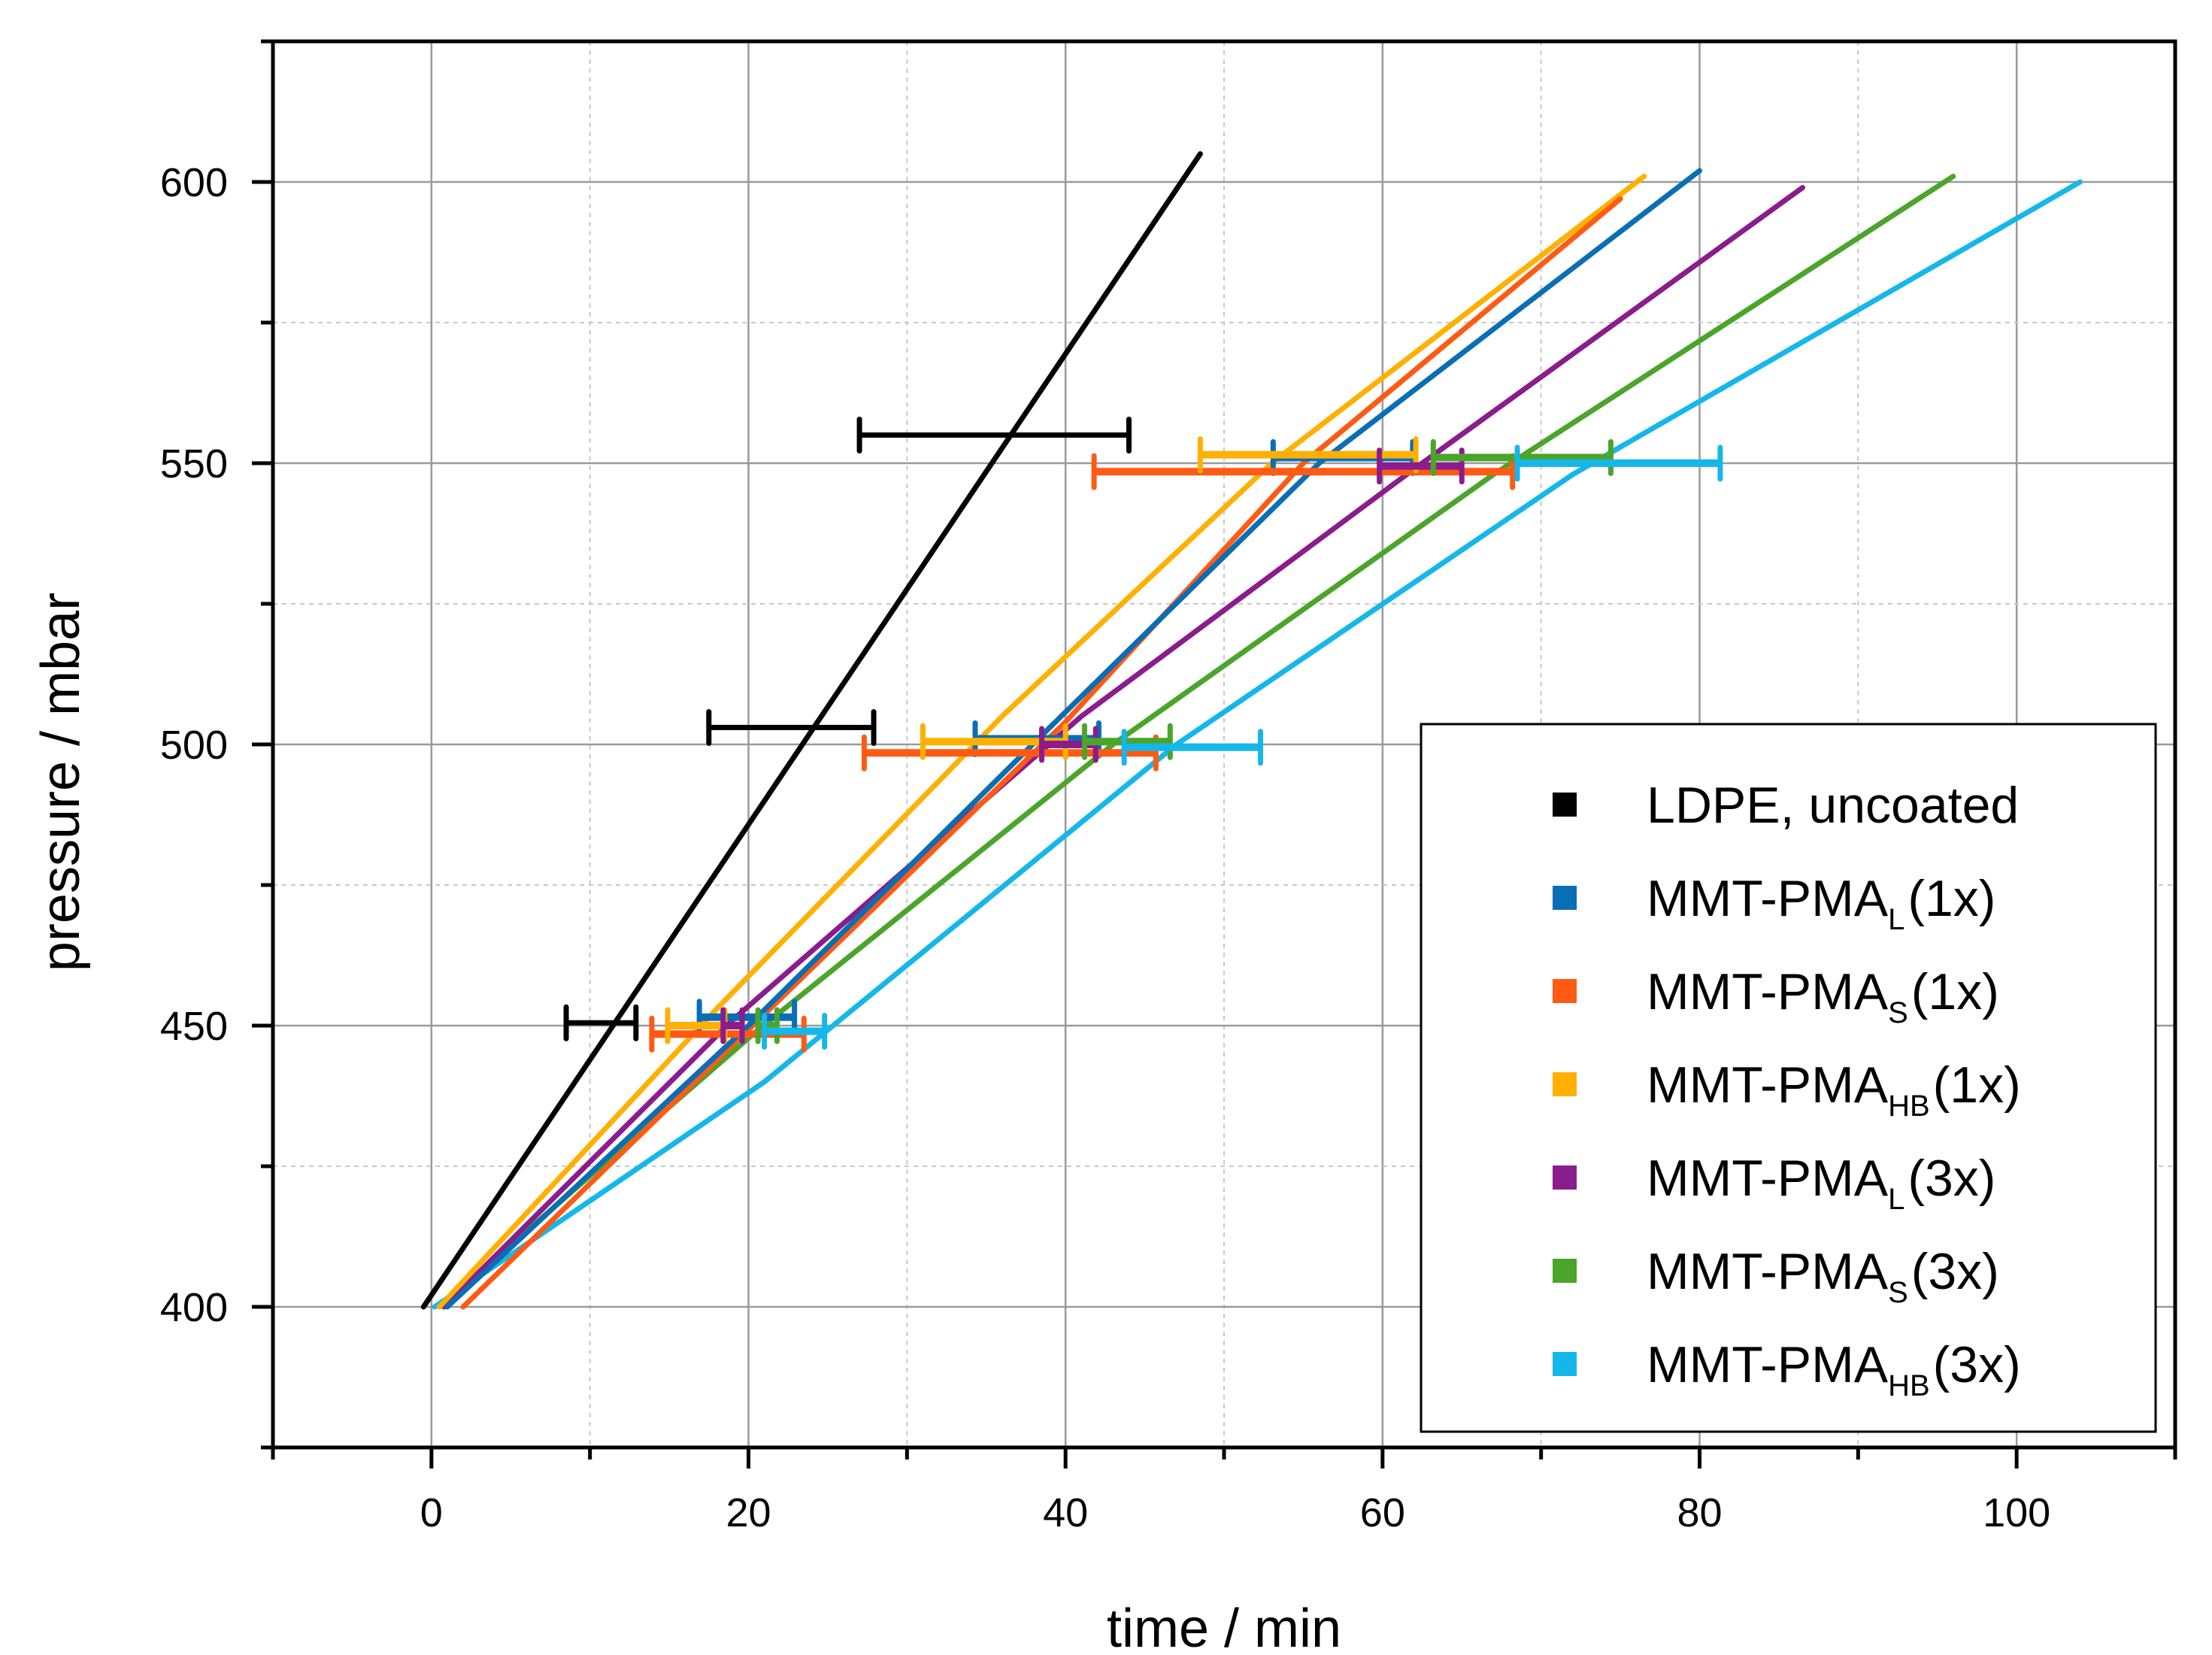  I want to click on legend-label: MMT-PMAHB(1x), so click(1834, 1090).